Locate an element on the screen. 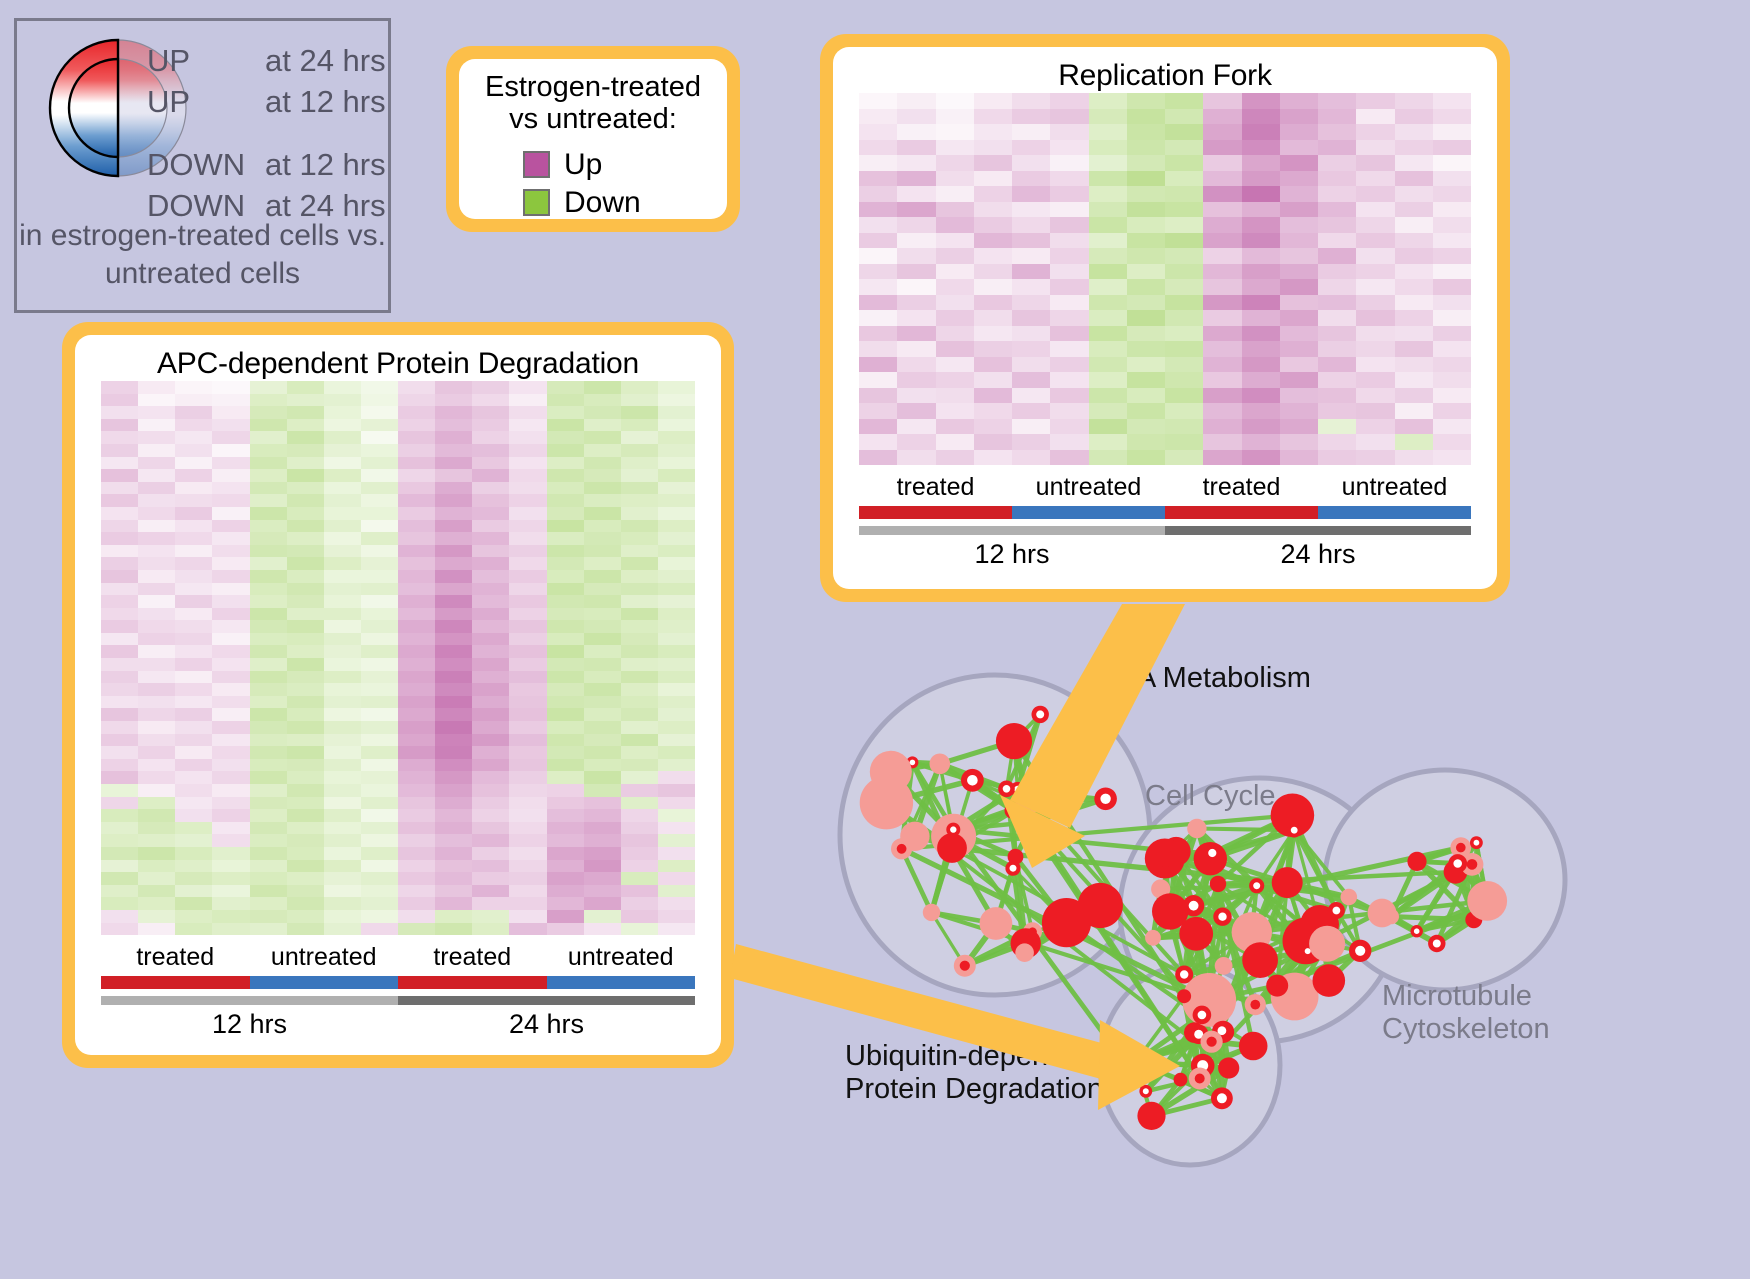 The height and width of the screenshot is (1279, 1750). cluster-label-ubiquitin-degradation: Ubiquitin-dependent Protein Degradation is located at coordinates (975, 1073).